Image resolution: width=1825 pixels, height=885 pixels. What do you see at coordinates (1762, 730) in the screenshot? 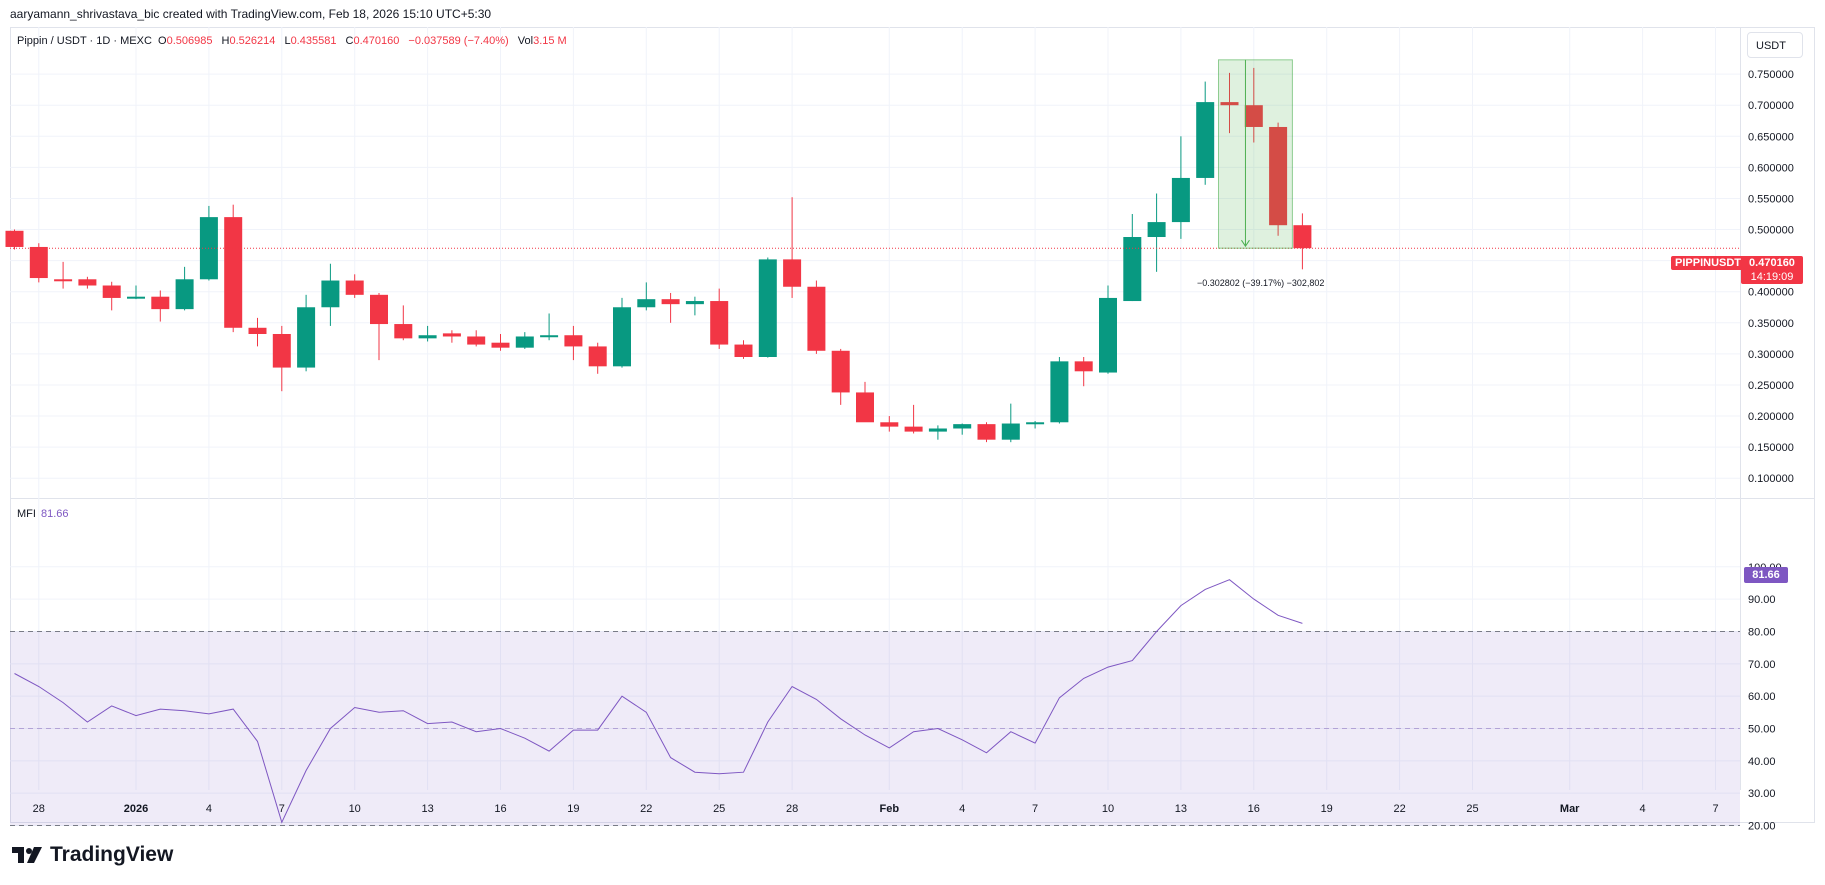
I see `mfi-tick-label: 50.00` at bounding box center [1762, 730].